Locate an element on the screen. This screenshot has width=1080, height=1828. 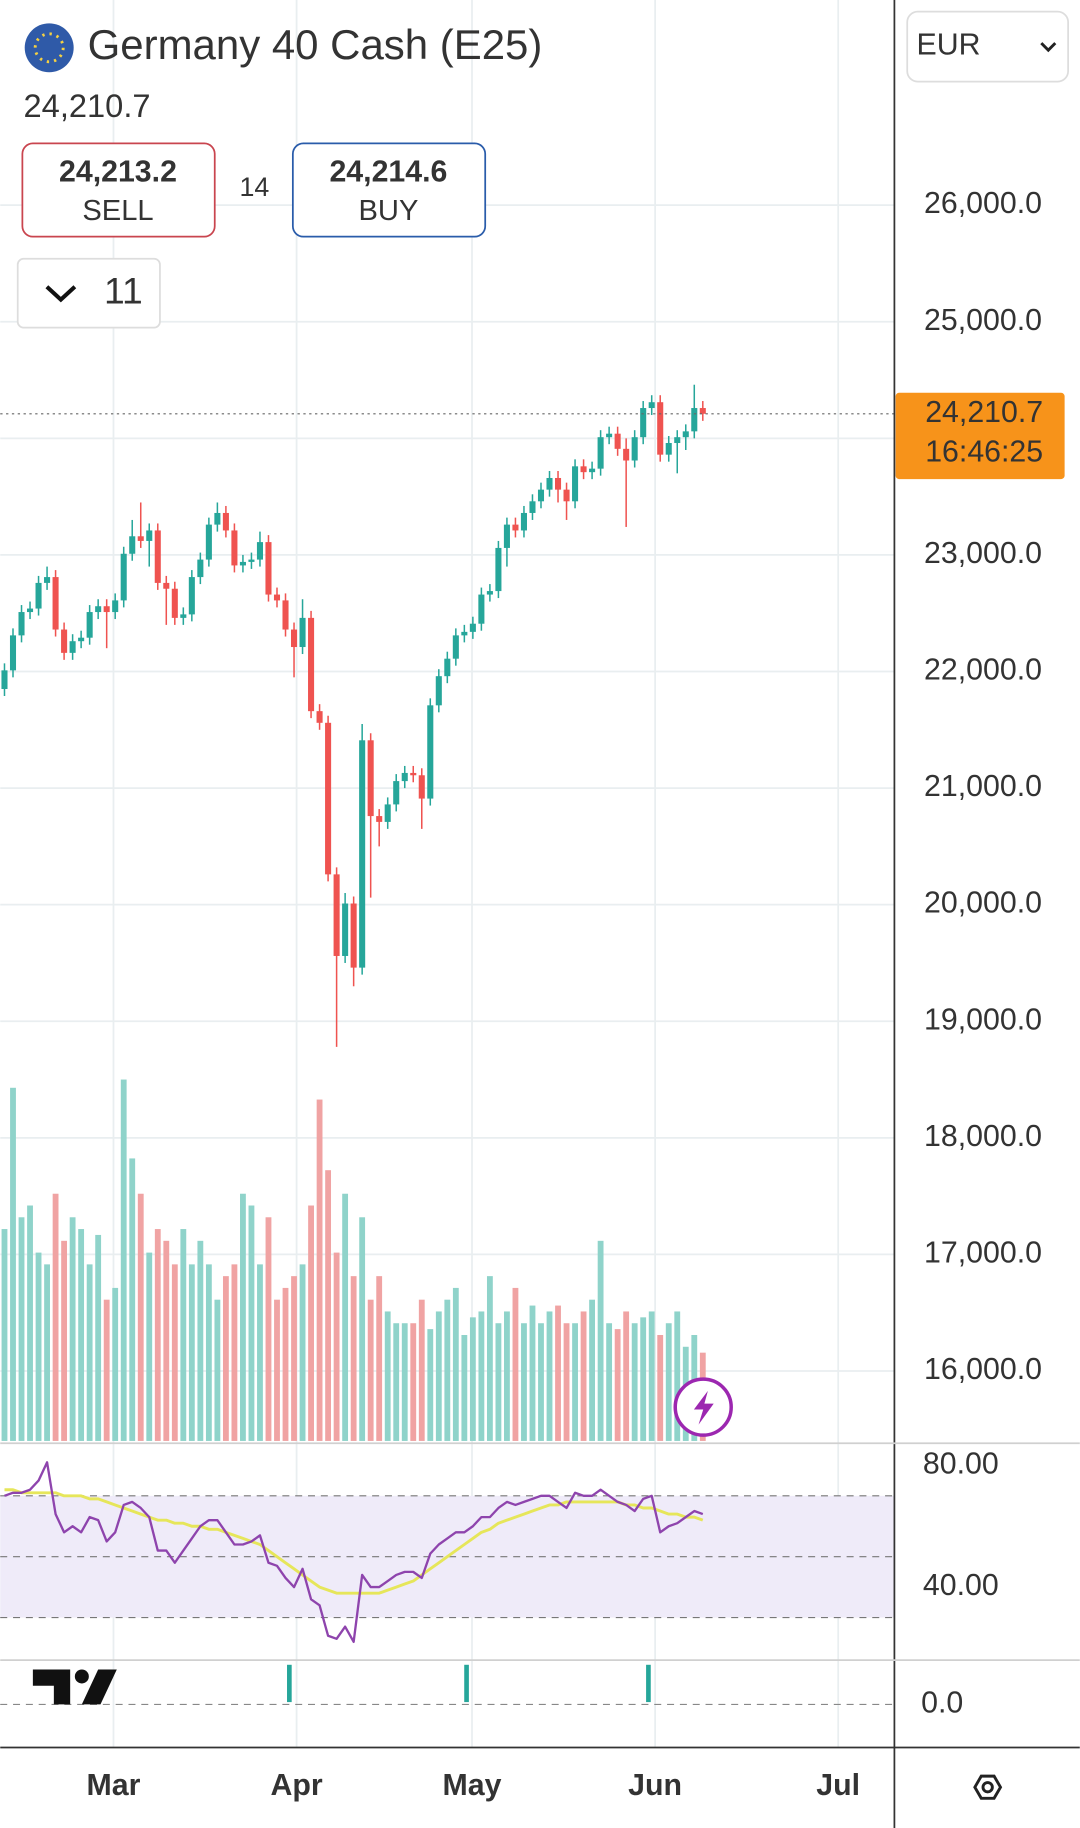
currency-box is located at coordinates (987, 46).